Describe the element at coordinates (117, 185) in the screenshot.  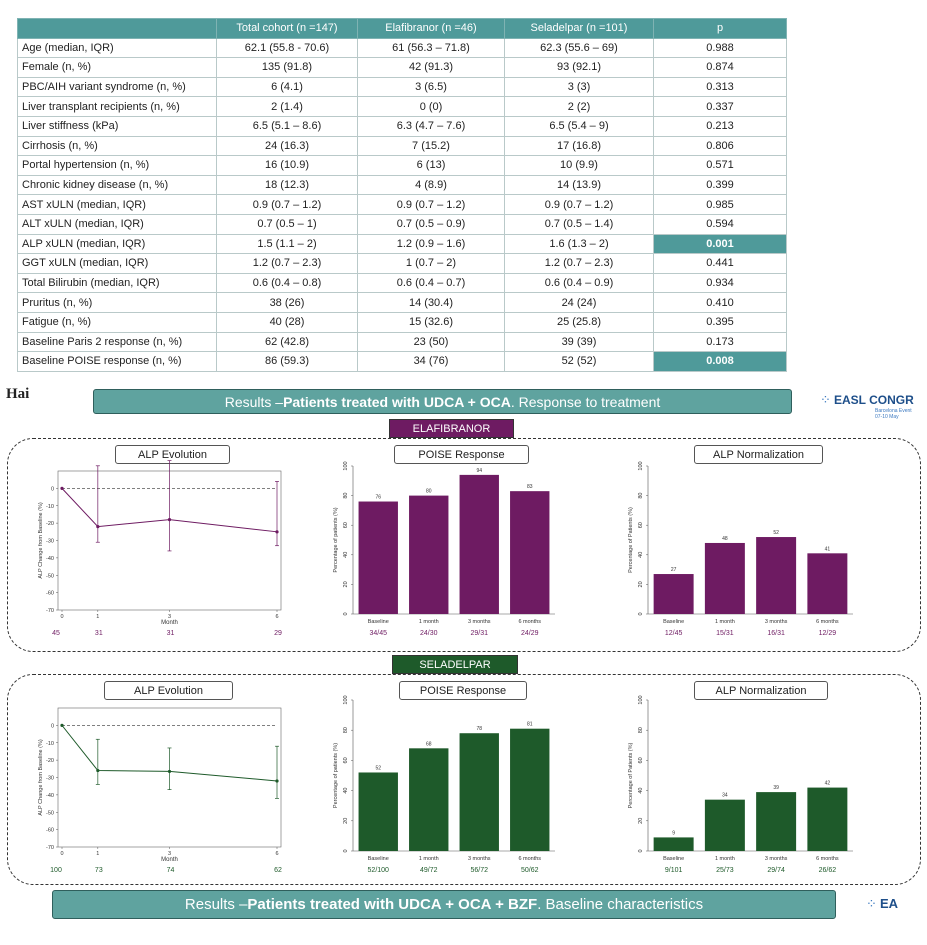
I see `row-label: Chronic kidney disease (n, %)` at that location.